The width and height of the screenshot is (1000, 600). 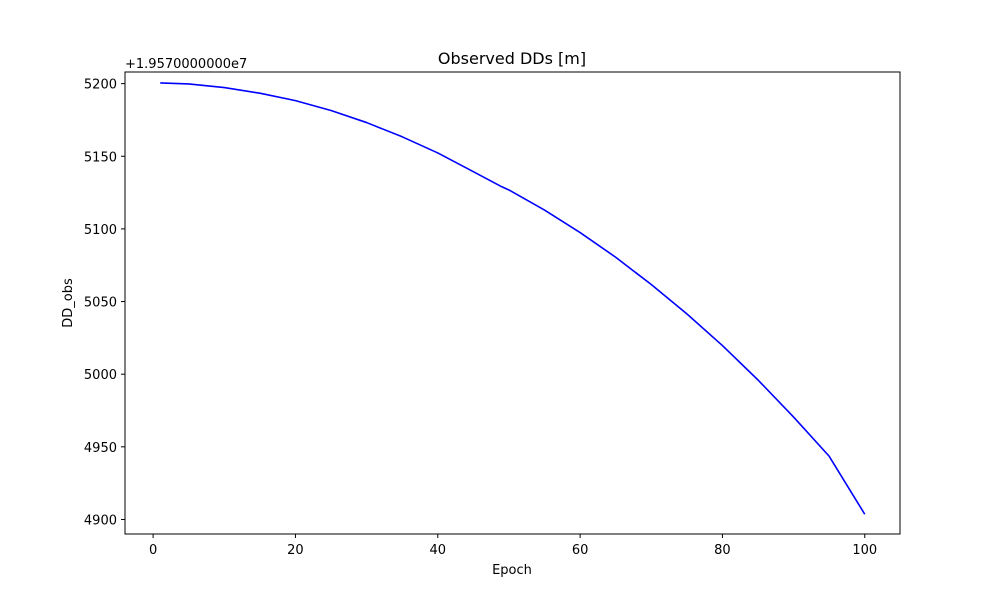 I want to click on y-offset-label: +1.9570000000e7, so click(x=186, y=64).